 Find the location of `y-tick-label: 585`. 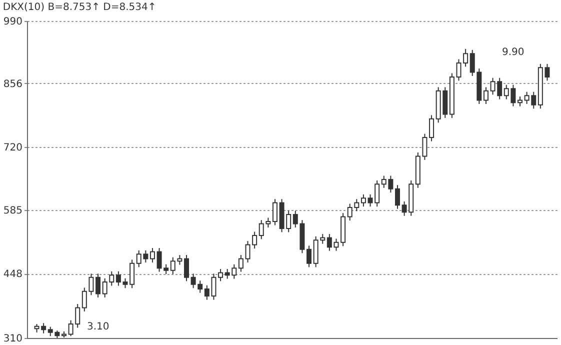

y-tick-label: 585 is located at coordinates (12, 210).